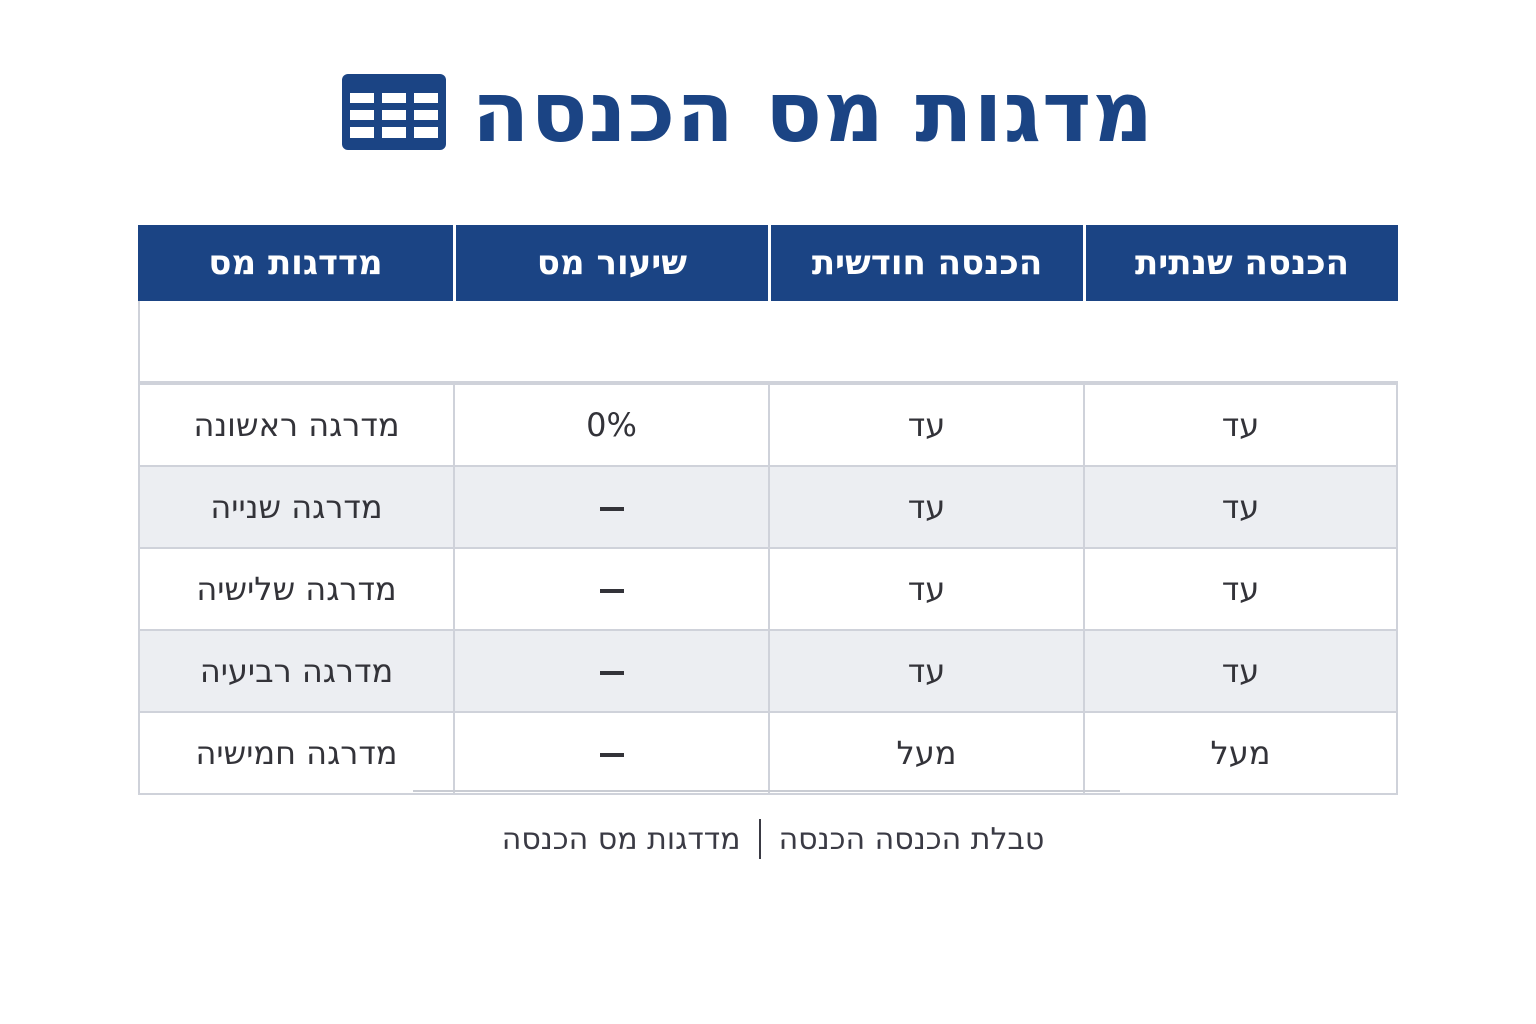 This screenshot has width=1536, height=1024. I want to click on table-row: עד עד – מדרגה שנייה, so click(768, 508).